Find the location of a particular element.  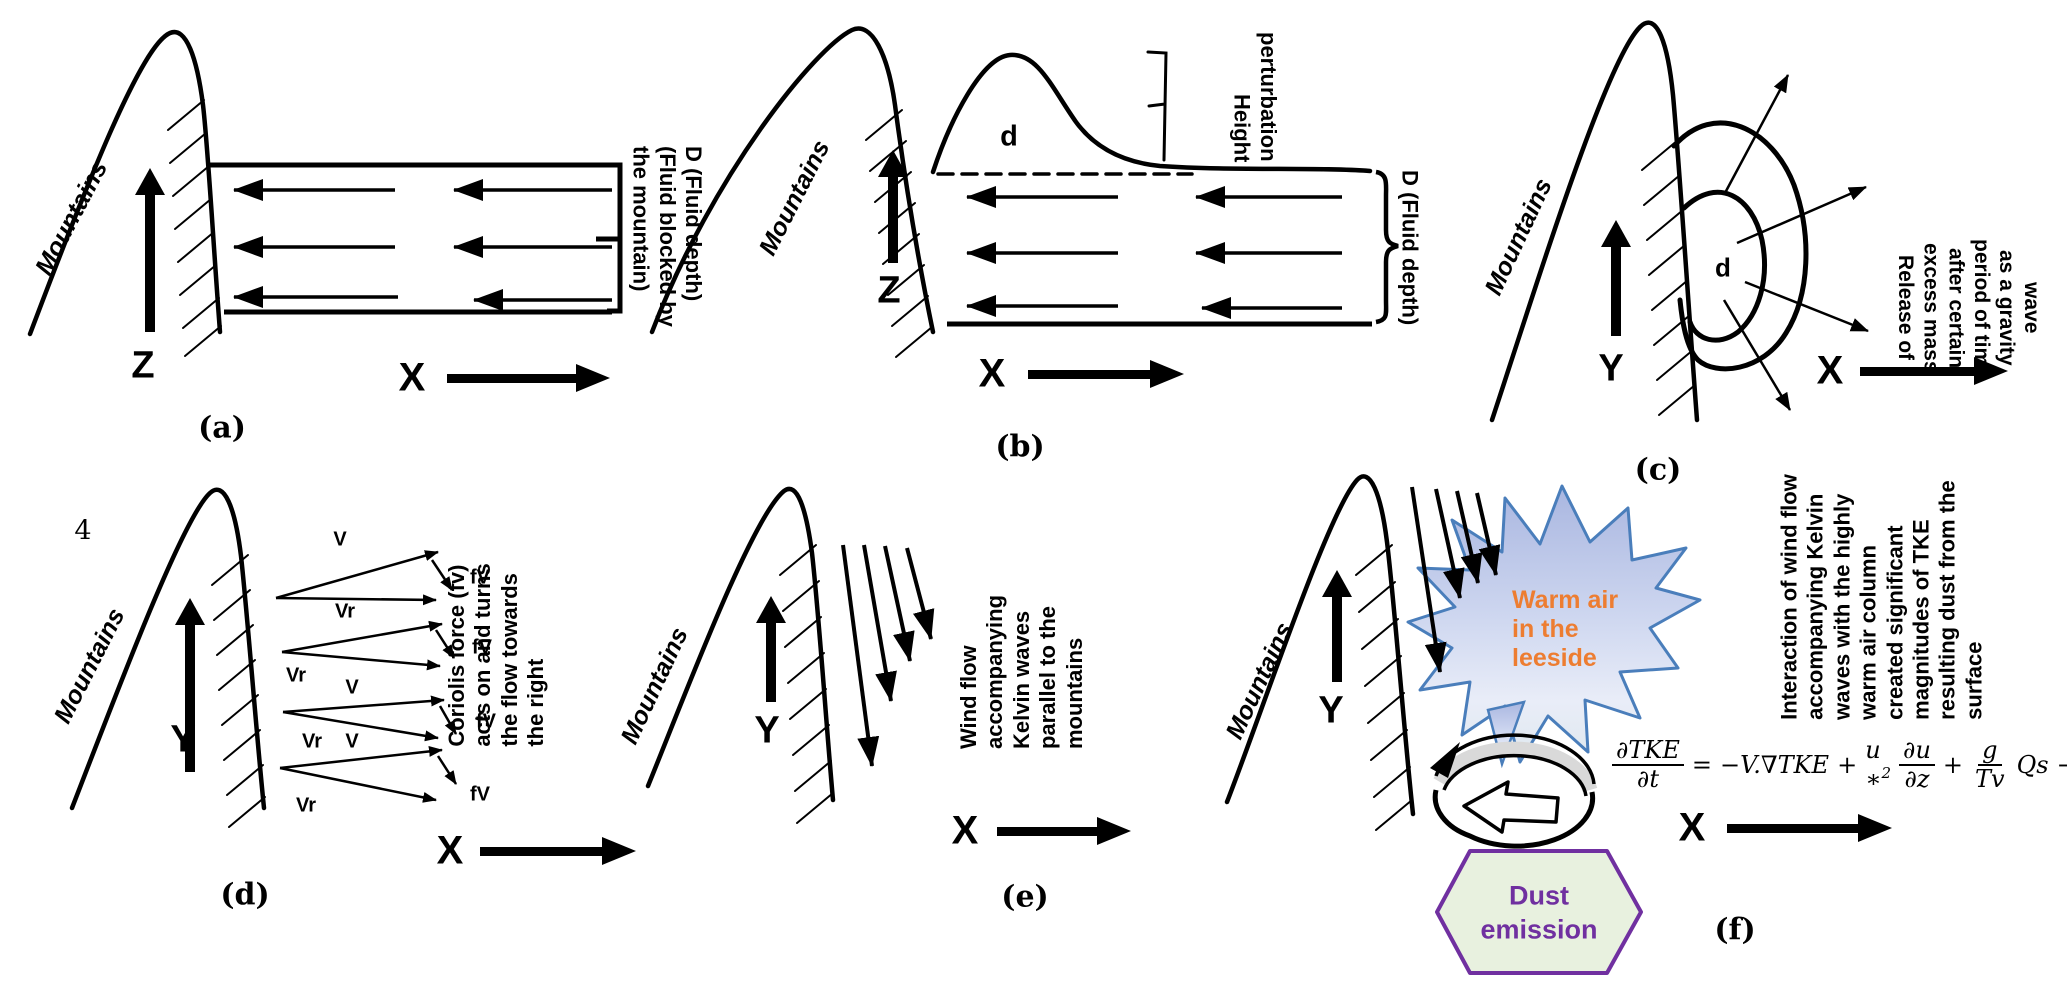

release-line: excess mass is located at coordinates (1931, 308).